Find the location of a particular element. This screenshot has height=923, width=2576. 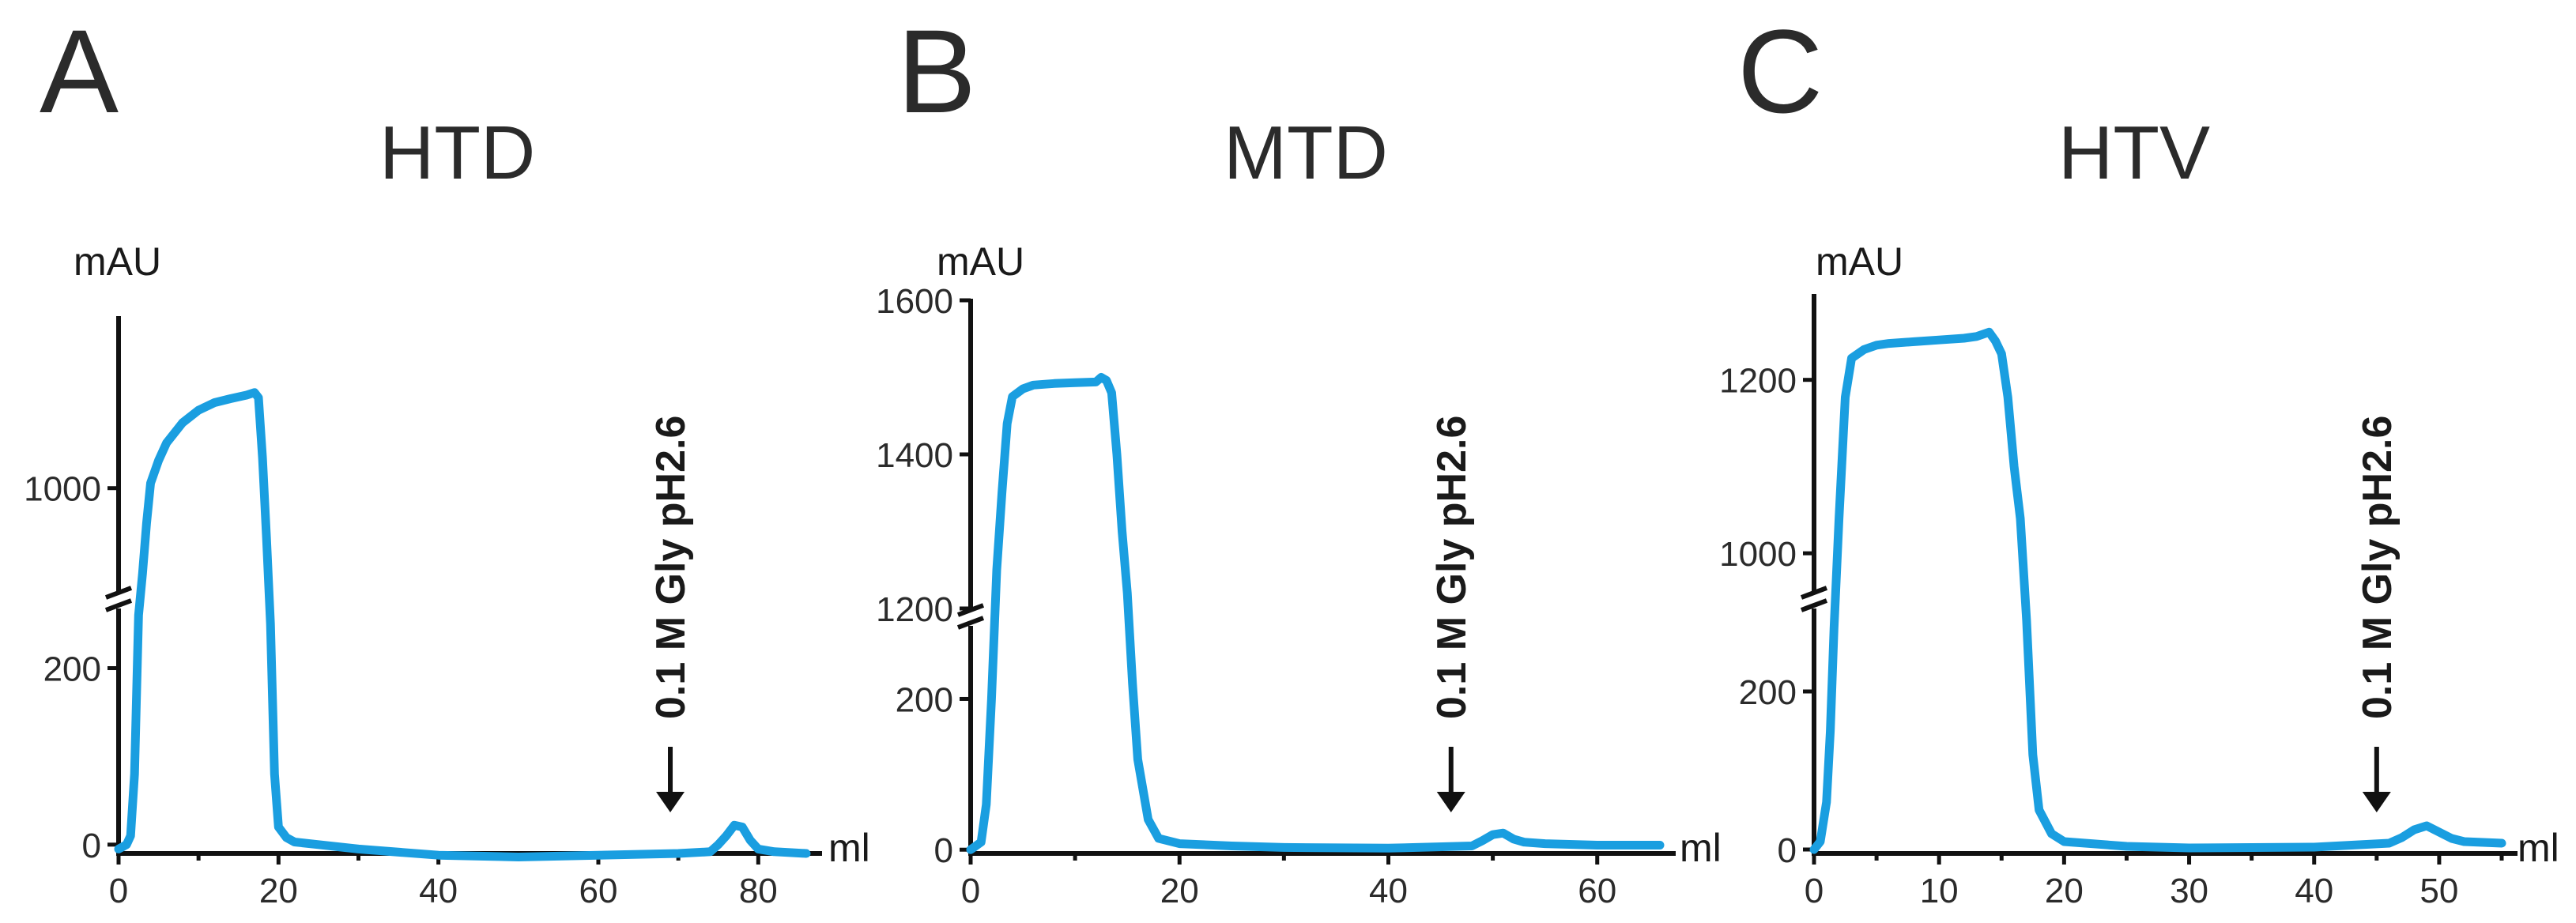

panel-letter-c: C is located at coordinates (1780, 71).